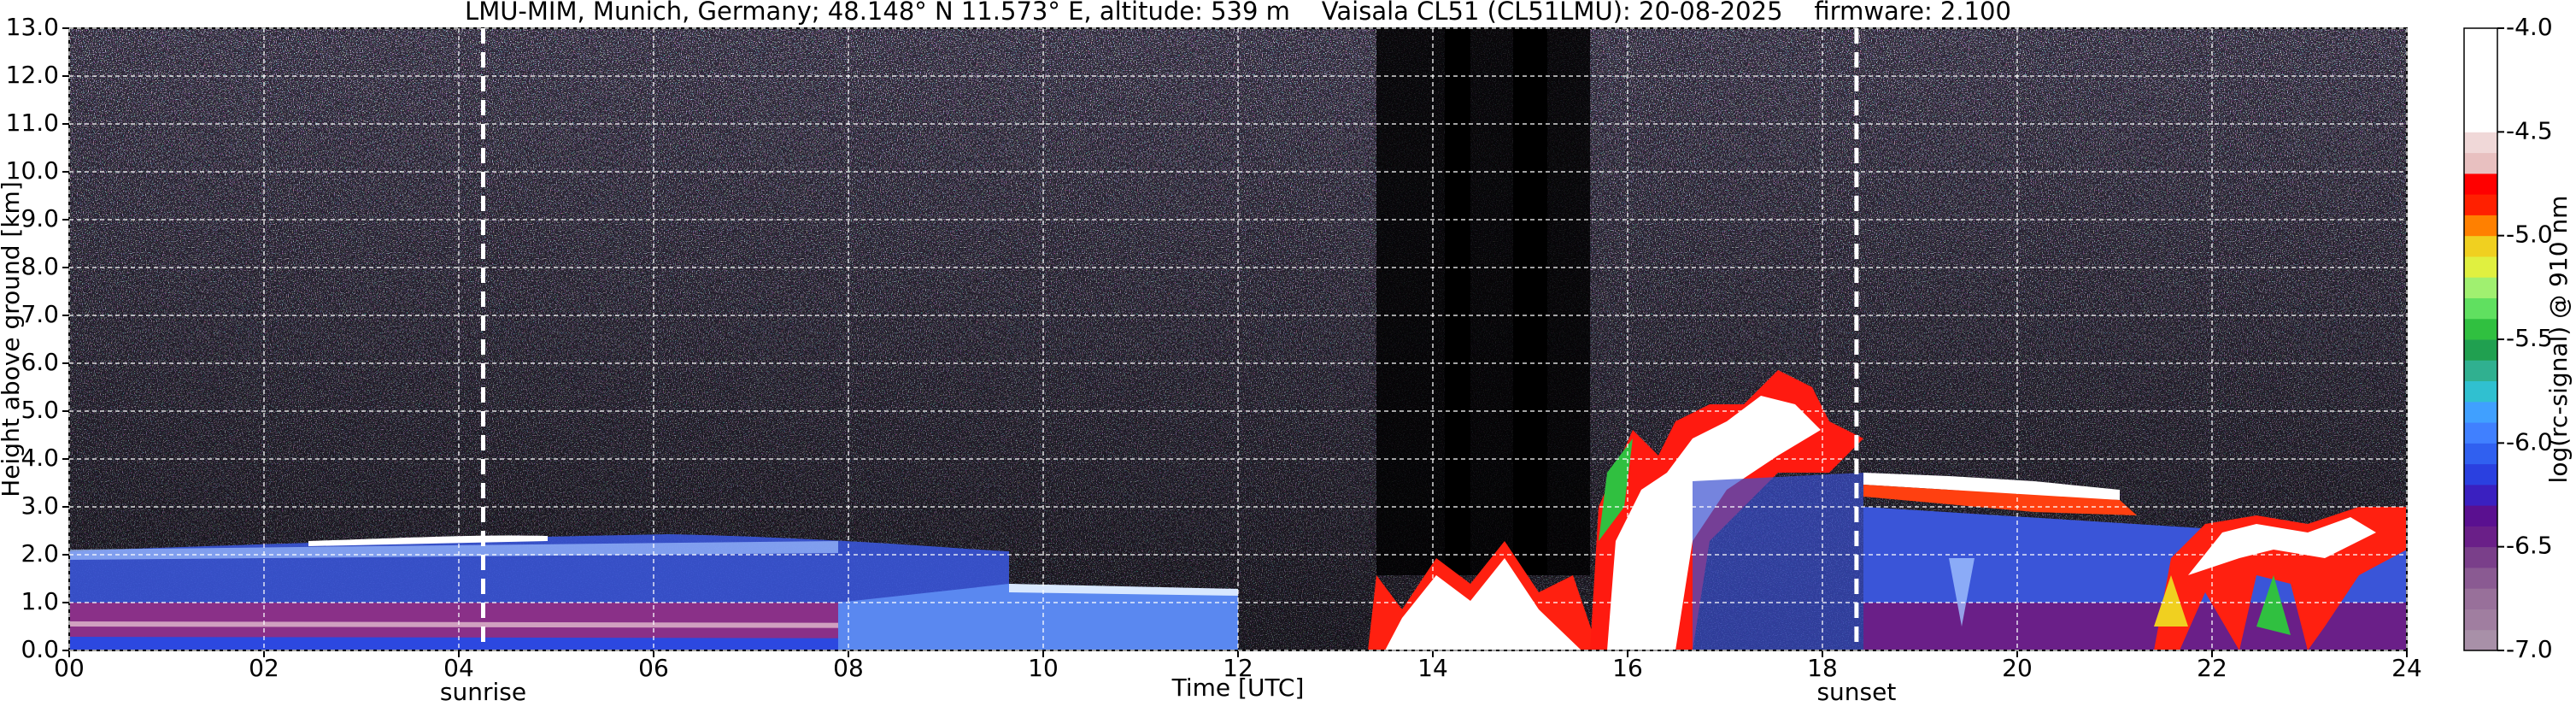 Image resolution: width=2576 pixels, height=706 pixels. Describe the element at coordinates (69, 668) in the screenshot. I see `x-tick-label: 00` at that location.